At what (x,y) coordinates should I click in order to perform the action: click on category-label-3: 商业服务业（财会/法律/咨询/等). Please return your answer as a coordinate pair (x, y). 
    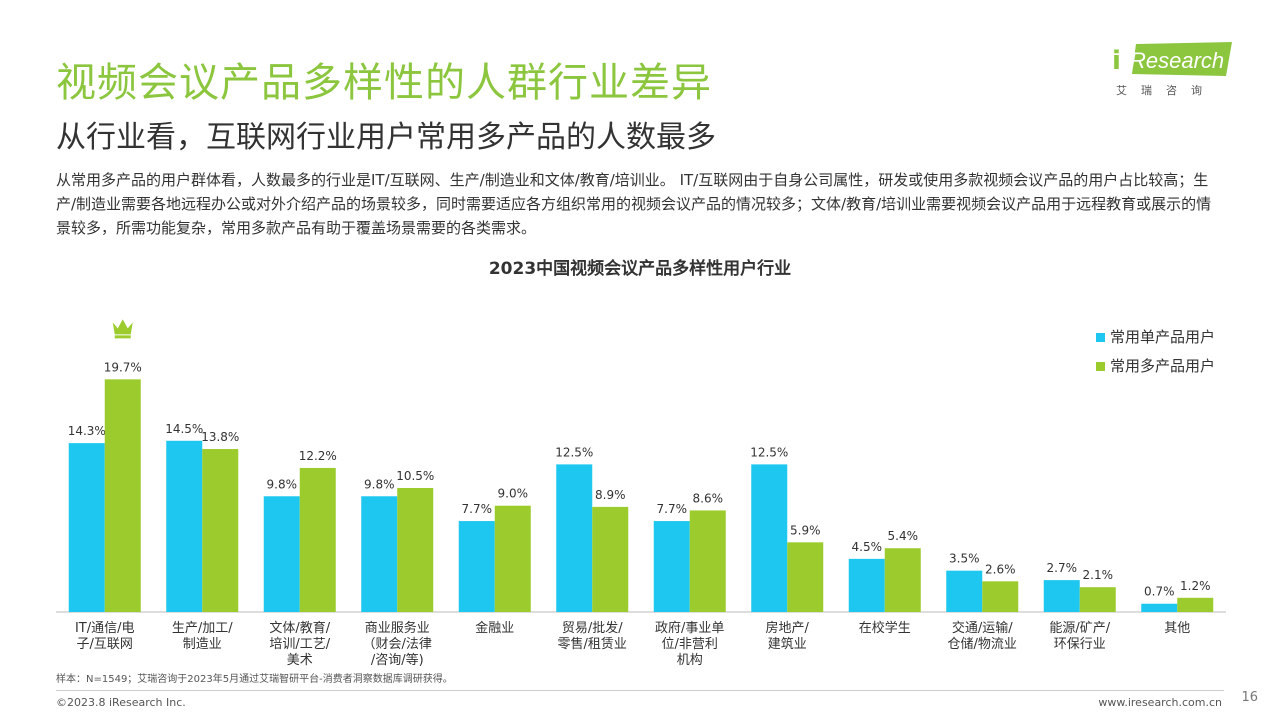
    Looking at the image, I should click on (397, 644).